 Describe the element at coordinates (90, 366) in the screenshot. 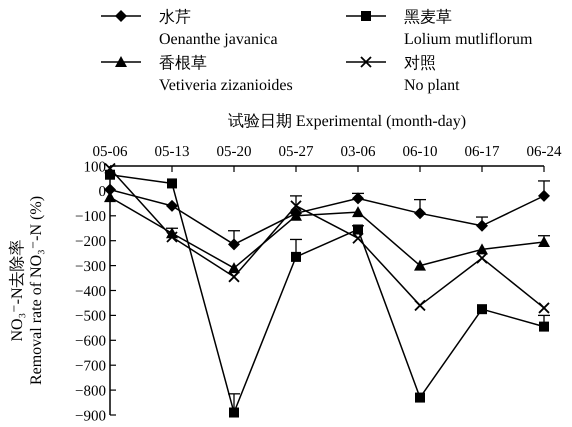

I see `y-tick-label: −700` at that location.